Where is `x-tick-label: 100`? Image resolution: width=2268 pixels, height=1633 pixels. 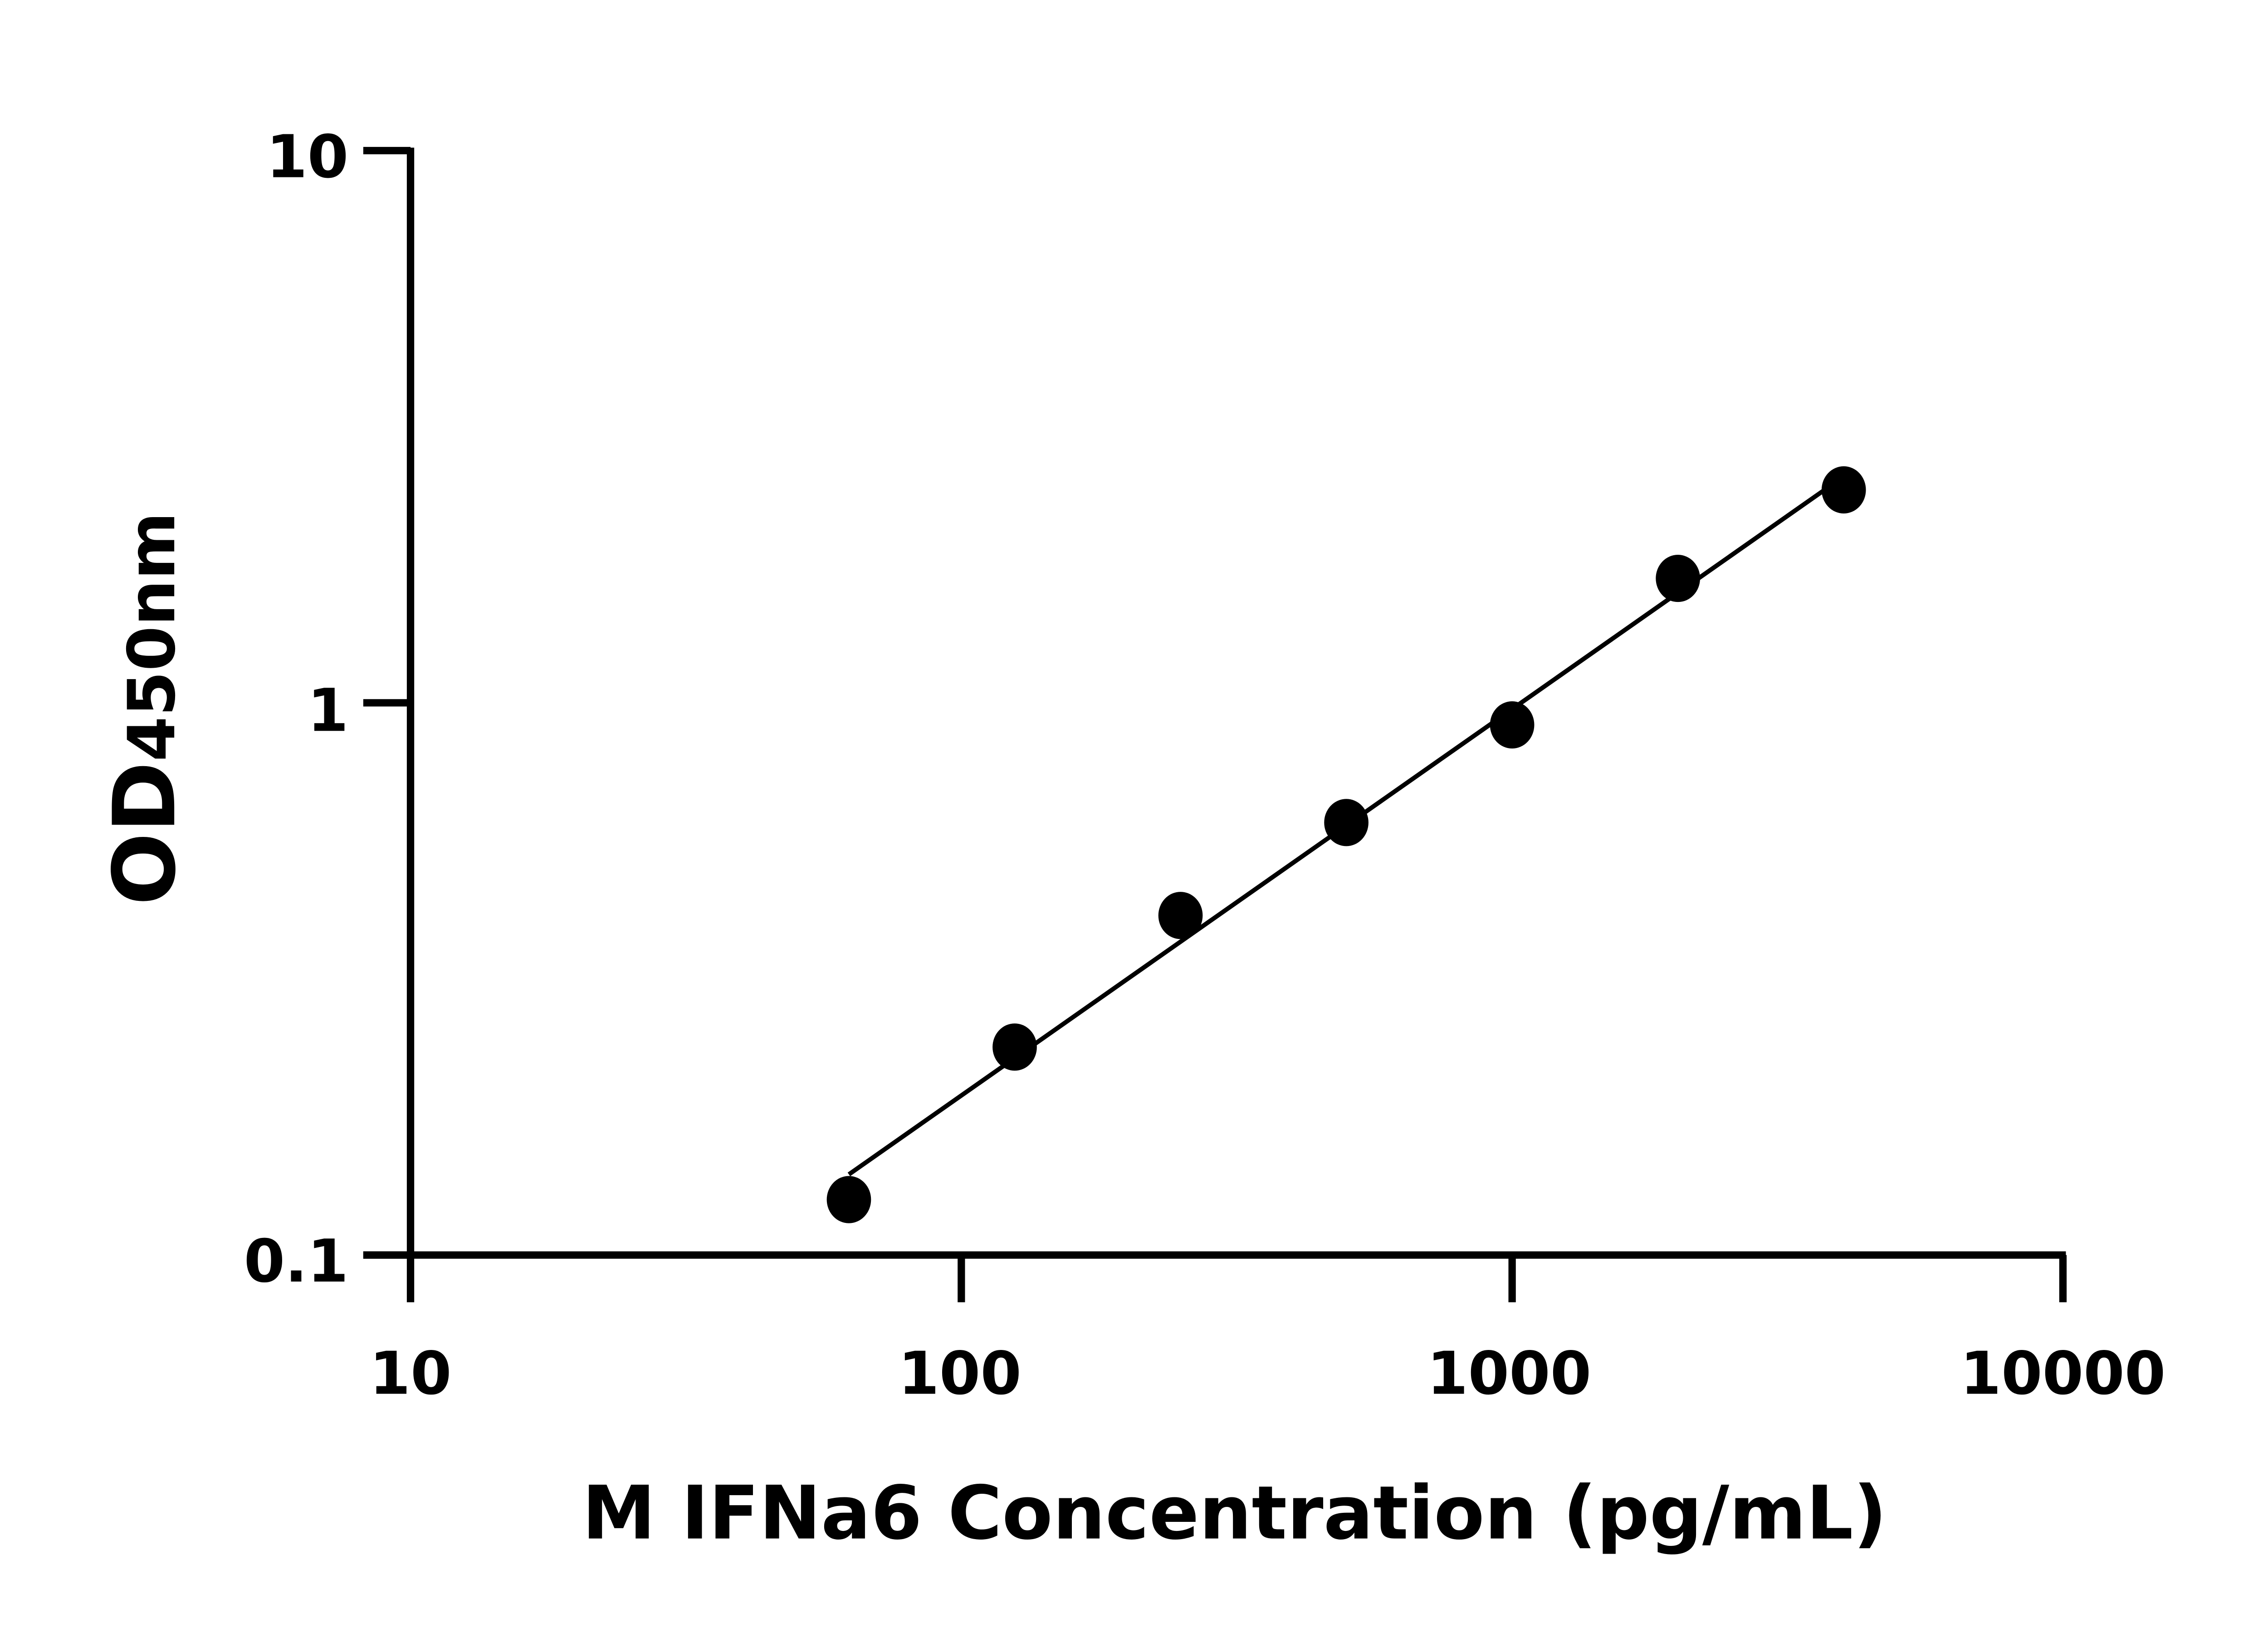
x-tick-label: 100 is located at coordinates (960, 1373).